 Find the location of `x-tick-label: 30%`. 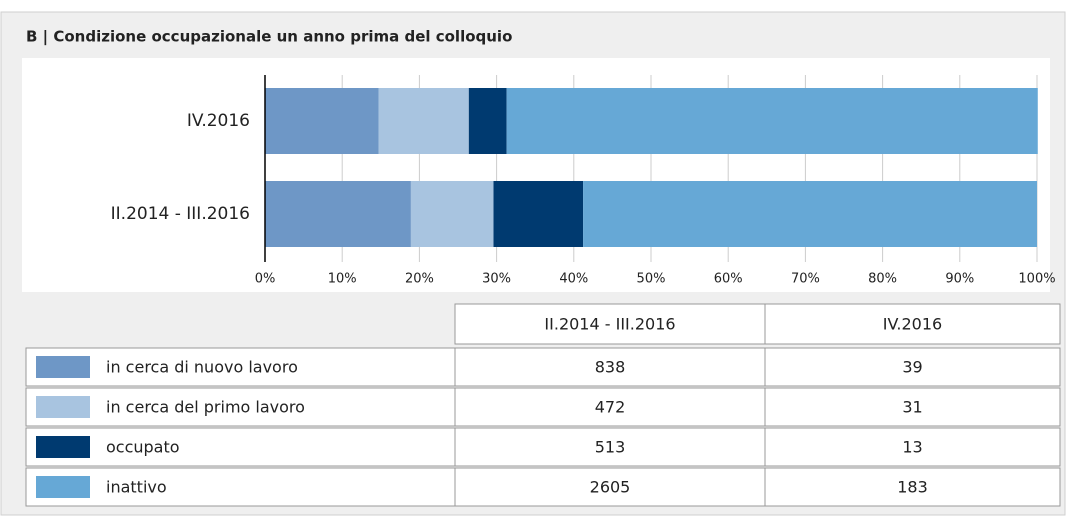

x-tick-label: 30% is located at coordinates (496, 279).